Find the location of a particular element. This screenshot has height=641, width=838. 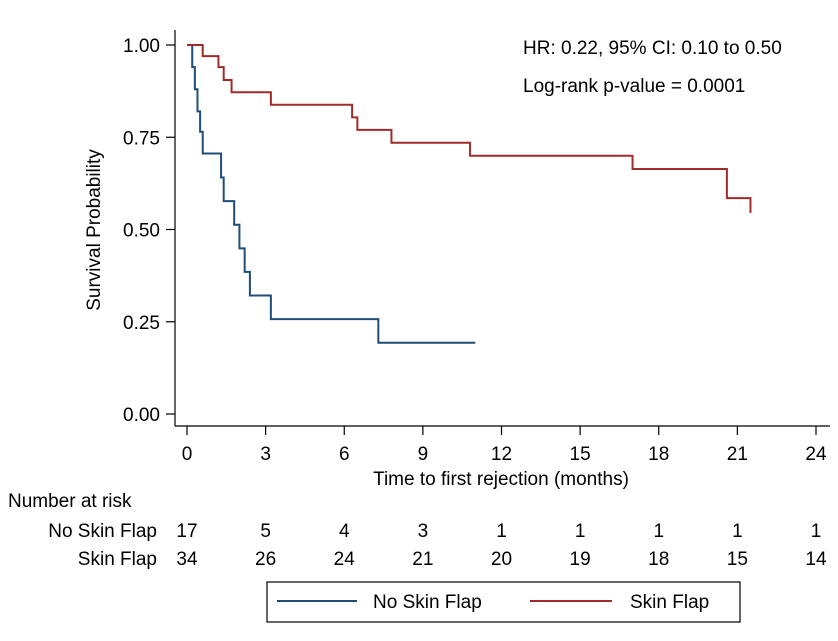

x-ticks: 0 3 6 9 12 15 18 21 24 is located at coordinates (504, 445).